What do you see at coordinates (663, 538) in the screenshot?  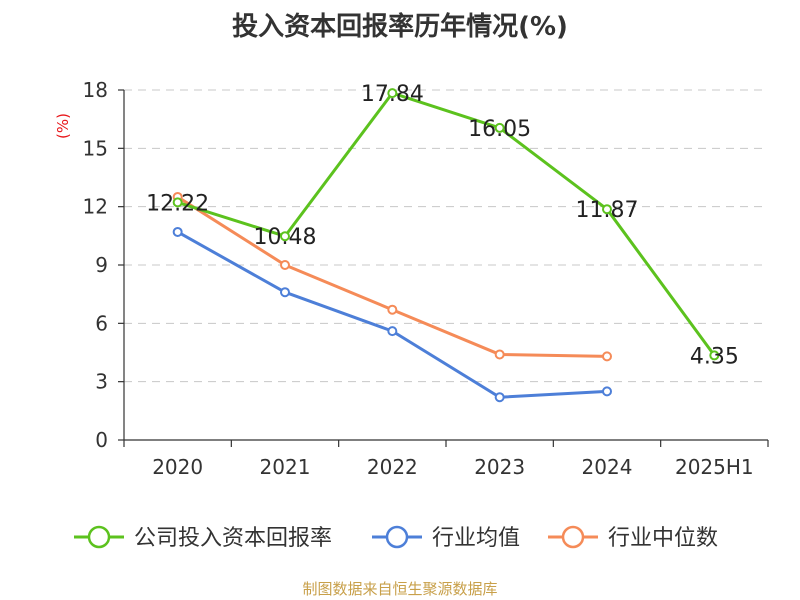 I see `legend-label: 行业中位数` at bounding box center [663, 538].